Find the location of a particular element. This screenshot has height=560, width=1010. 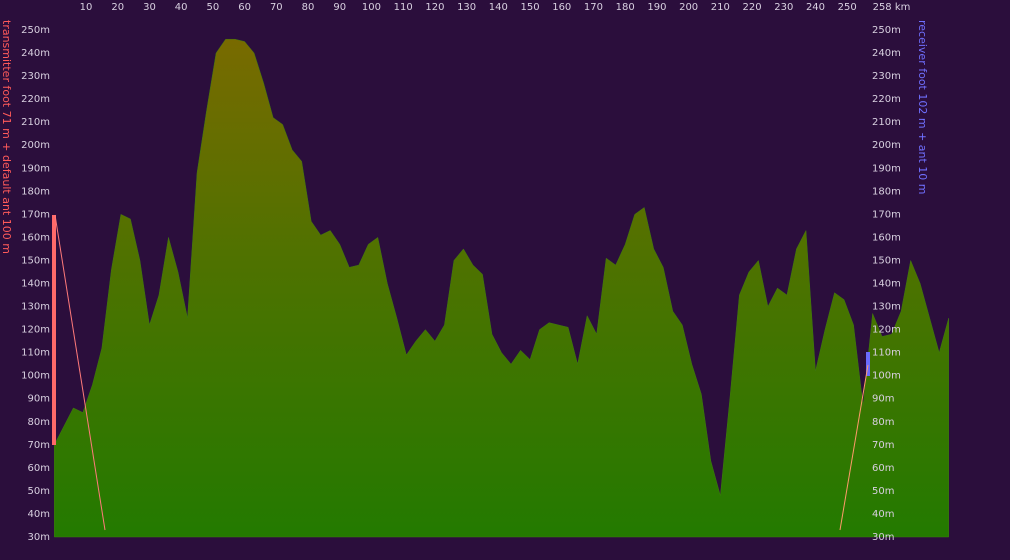

y2-tick-label: 80m is located at coordinates (883, 422).